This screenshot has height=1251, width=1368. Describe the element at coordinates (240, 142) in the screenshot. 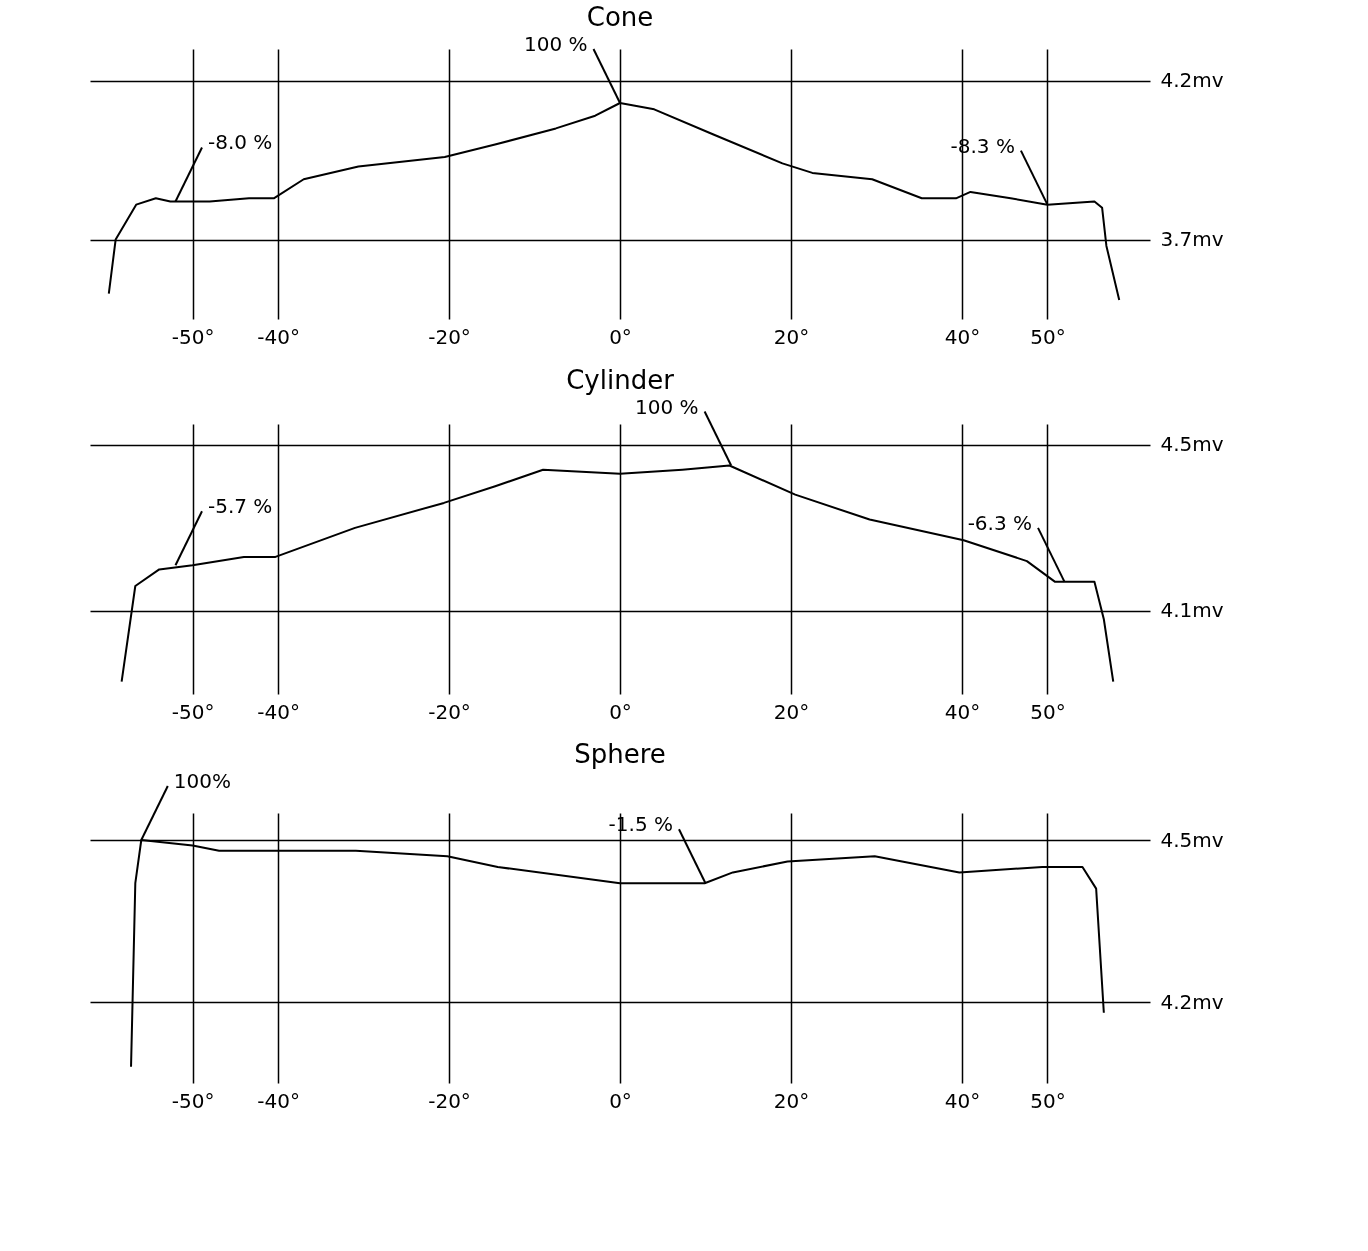

I see `annotation: -8.0 %` at that location.